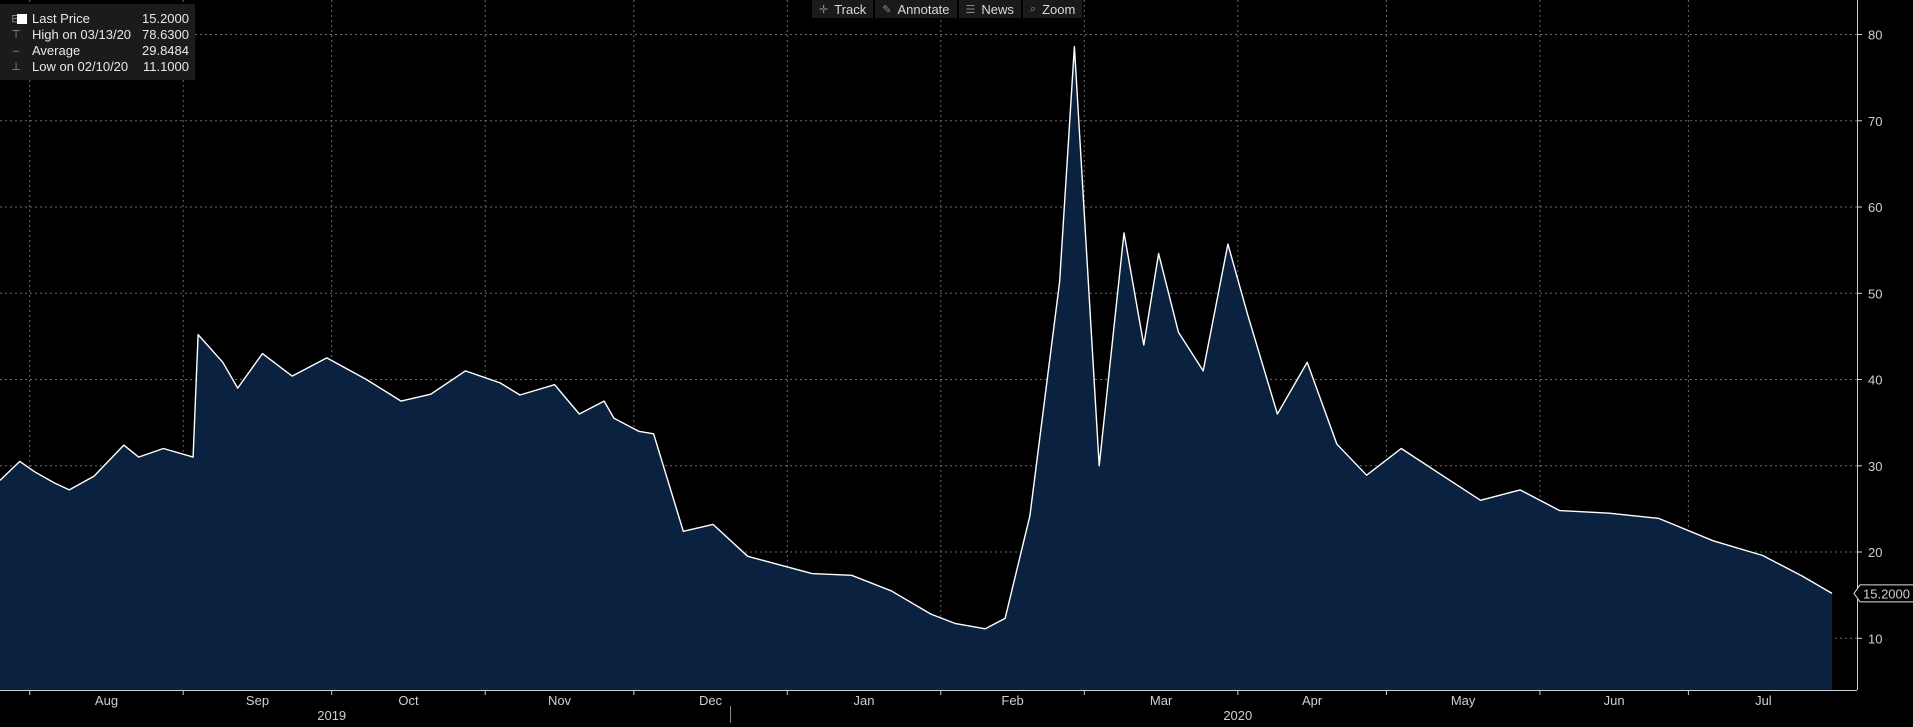  What do you see at coordinates (165, 66) in the screenshot?
I see `legend-value: 11.1000` at bounding box center [165, 66].